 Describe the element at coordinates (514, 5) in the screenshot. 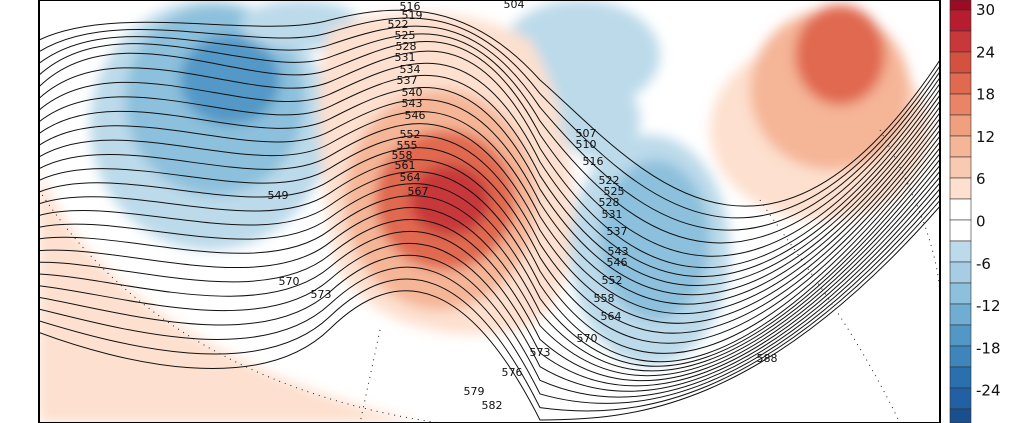

I see `contour-label: 504` at that location.